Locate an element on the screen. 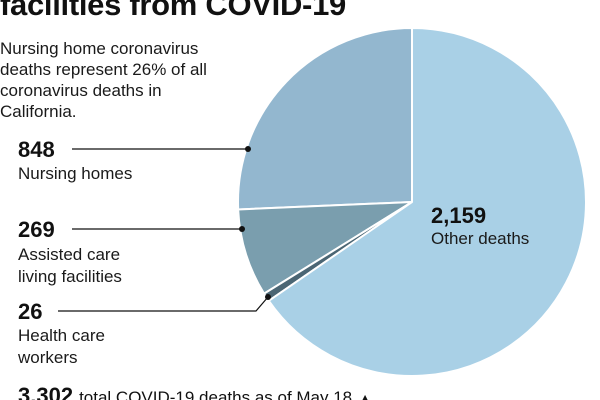 The image size is (600, 400). slice-nursing-homes is located at coordinates (325, 119).